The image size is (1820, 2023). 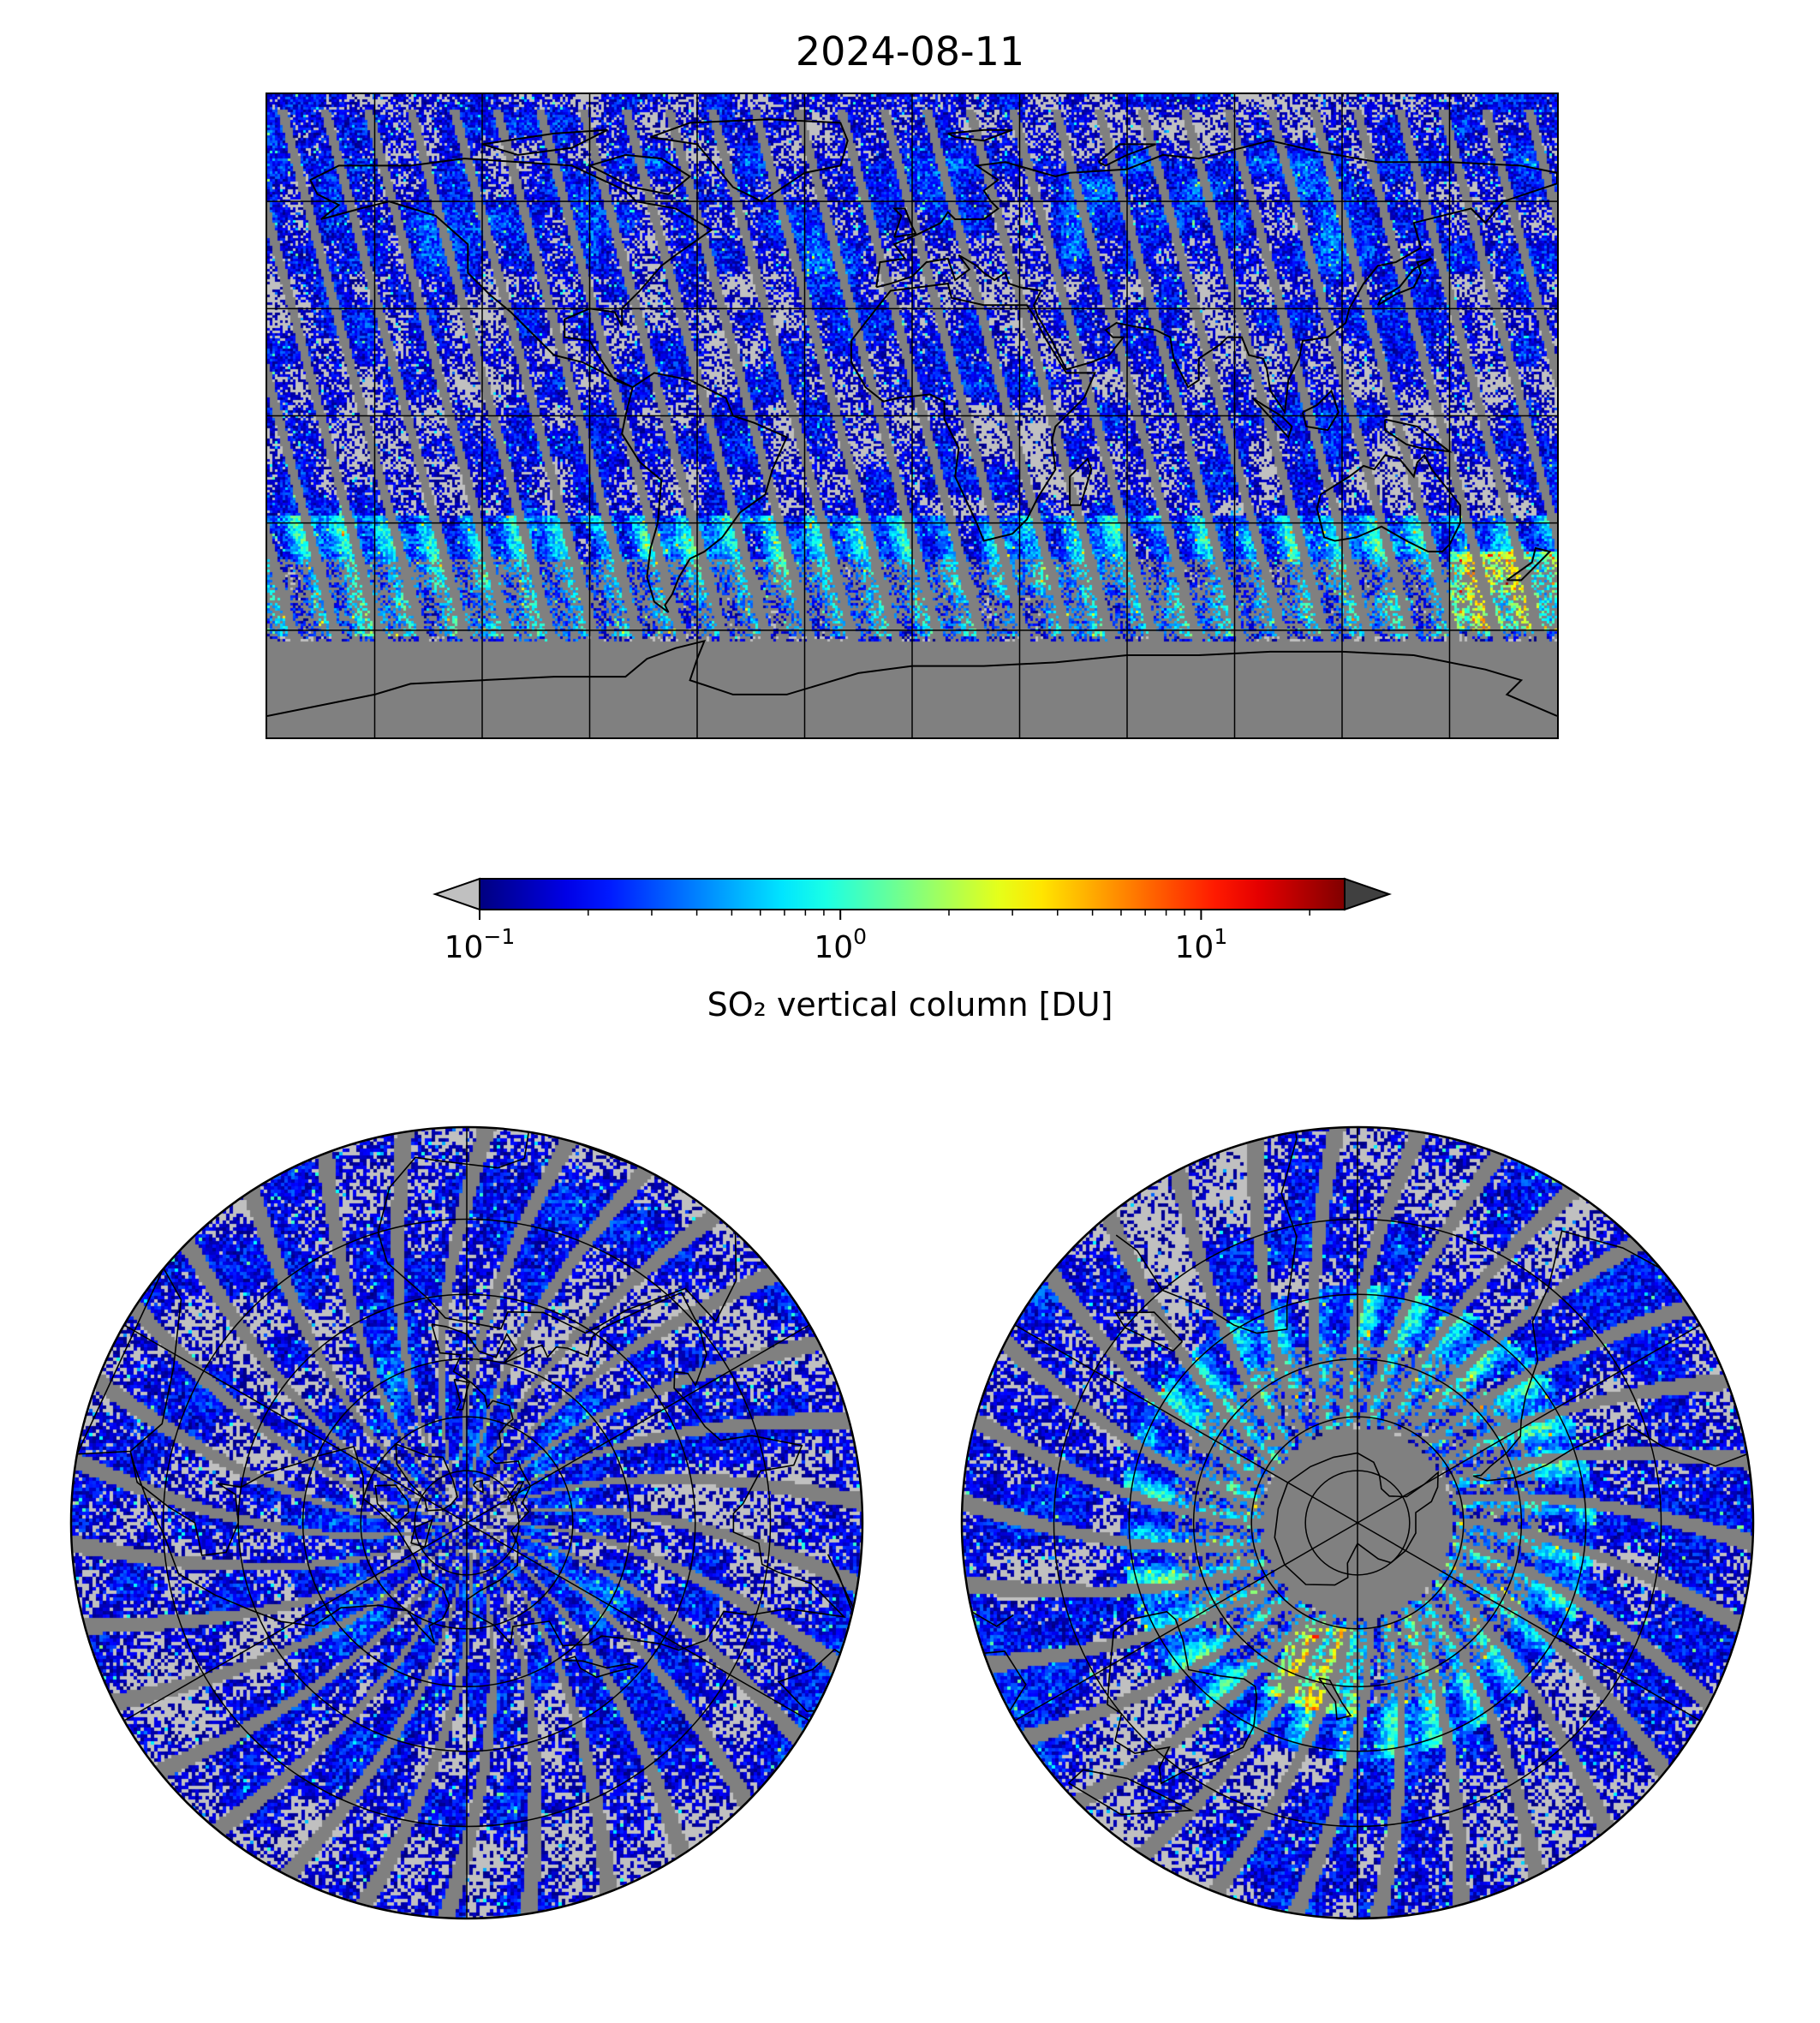 I want to click on colorbar-label: SO₂ vertical column [DU], so click(x=910, y=1004).